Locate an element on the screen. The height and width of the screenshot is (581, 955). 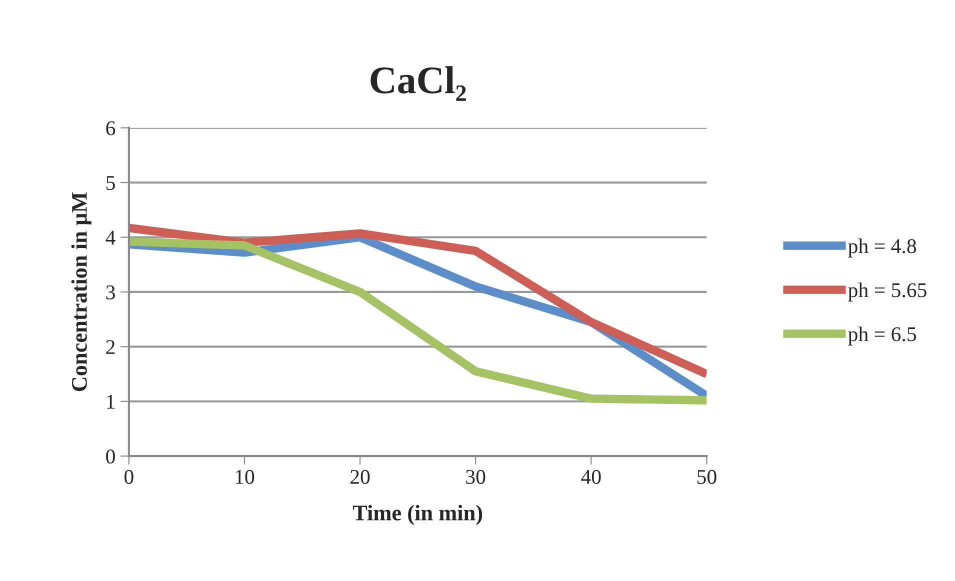
legend-label: ph = 6.5 is located at coordinates (882, 336).